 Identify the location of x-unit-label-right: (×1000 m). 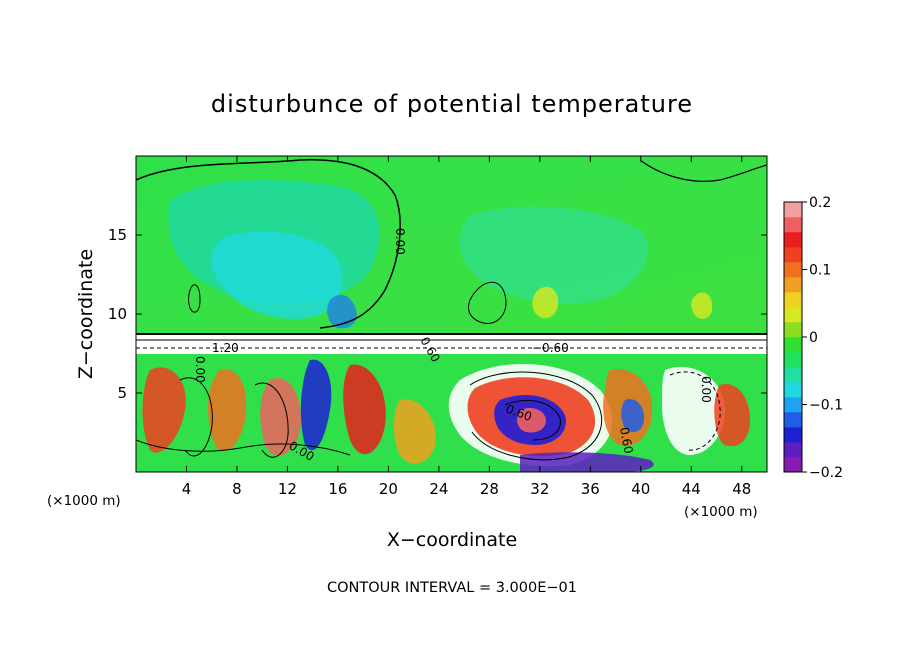
(721, 512).